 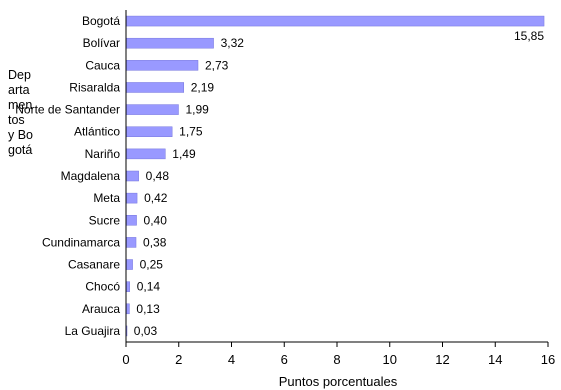 I want to click on value-label-6: 1,49, so click(x=184, y=154).